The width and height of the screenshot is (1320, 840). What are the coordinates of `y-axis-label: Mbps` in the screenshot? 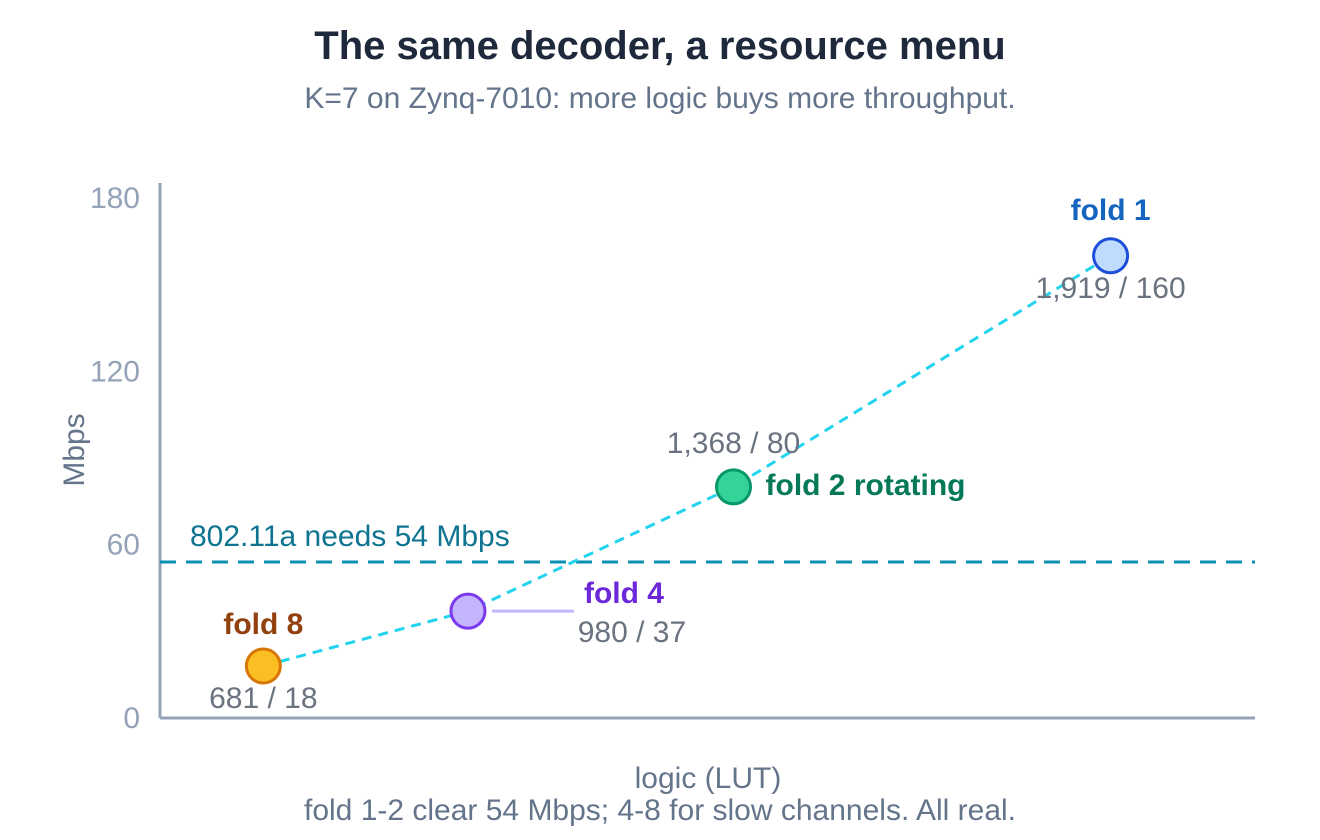 It's located at (74, 449).